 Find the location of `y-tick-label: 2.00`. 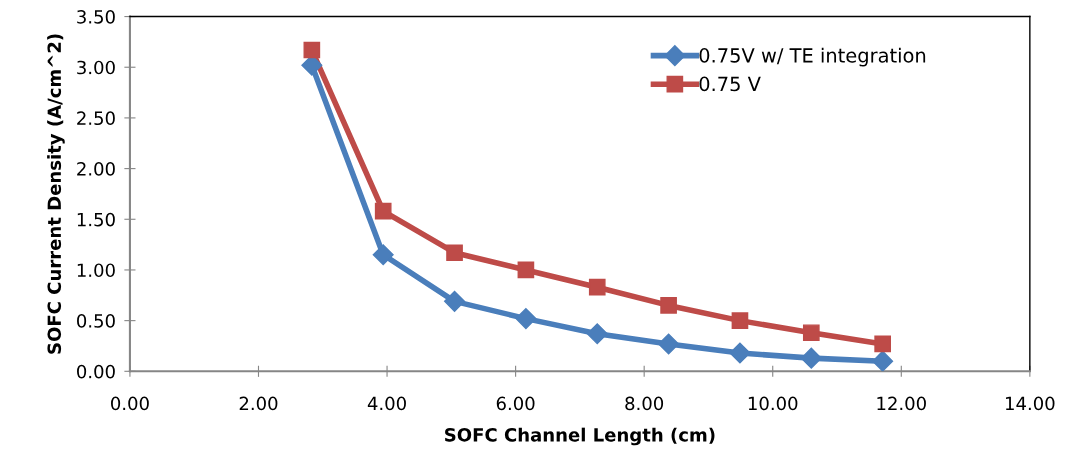

y-tick-label: 2.00 is located at coordinates (96, 169).